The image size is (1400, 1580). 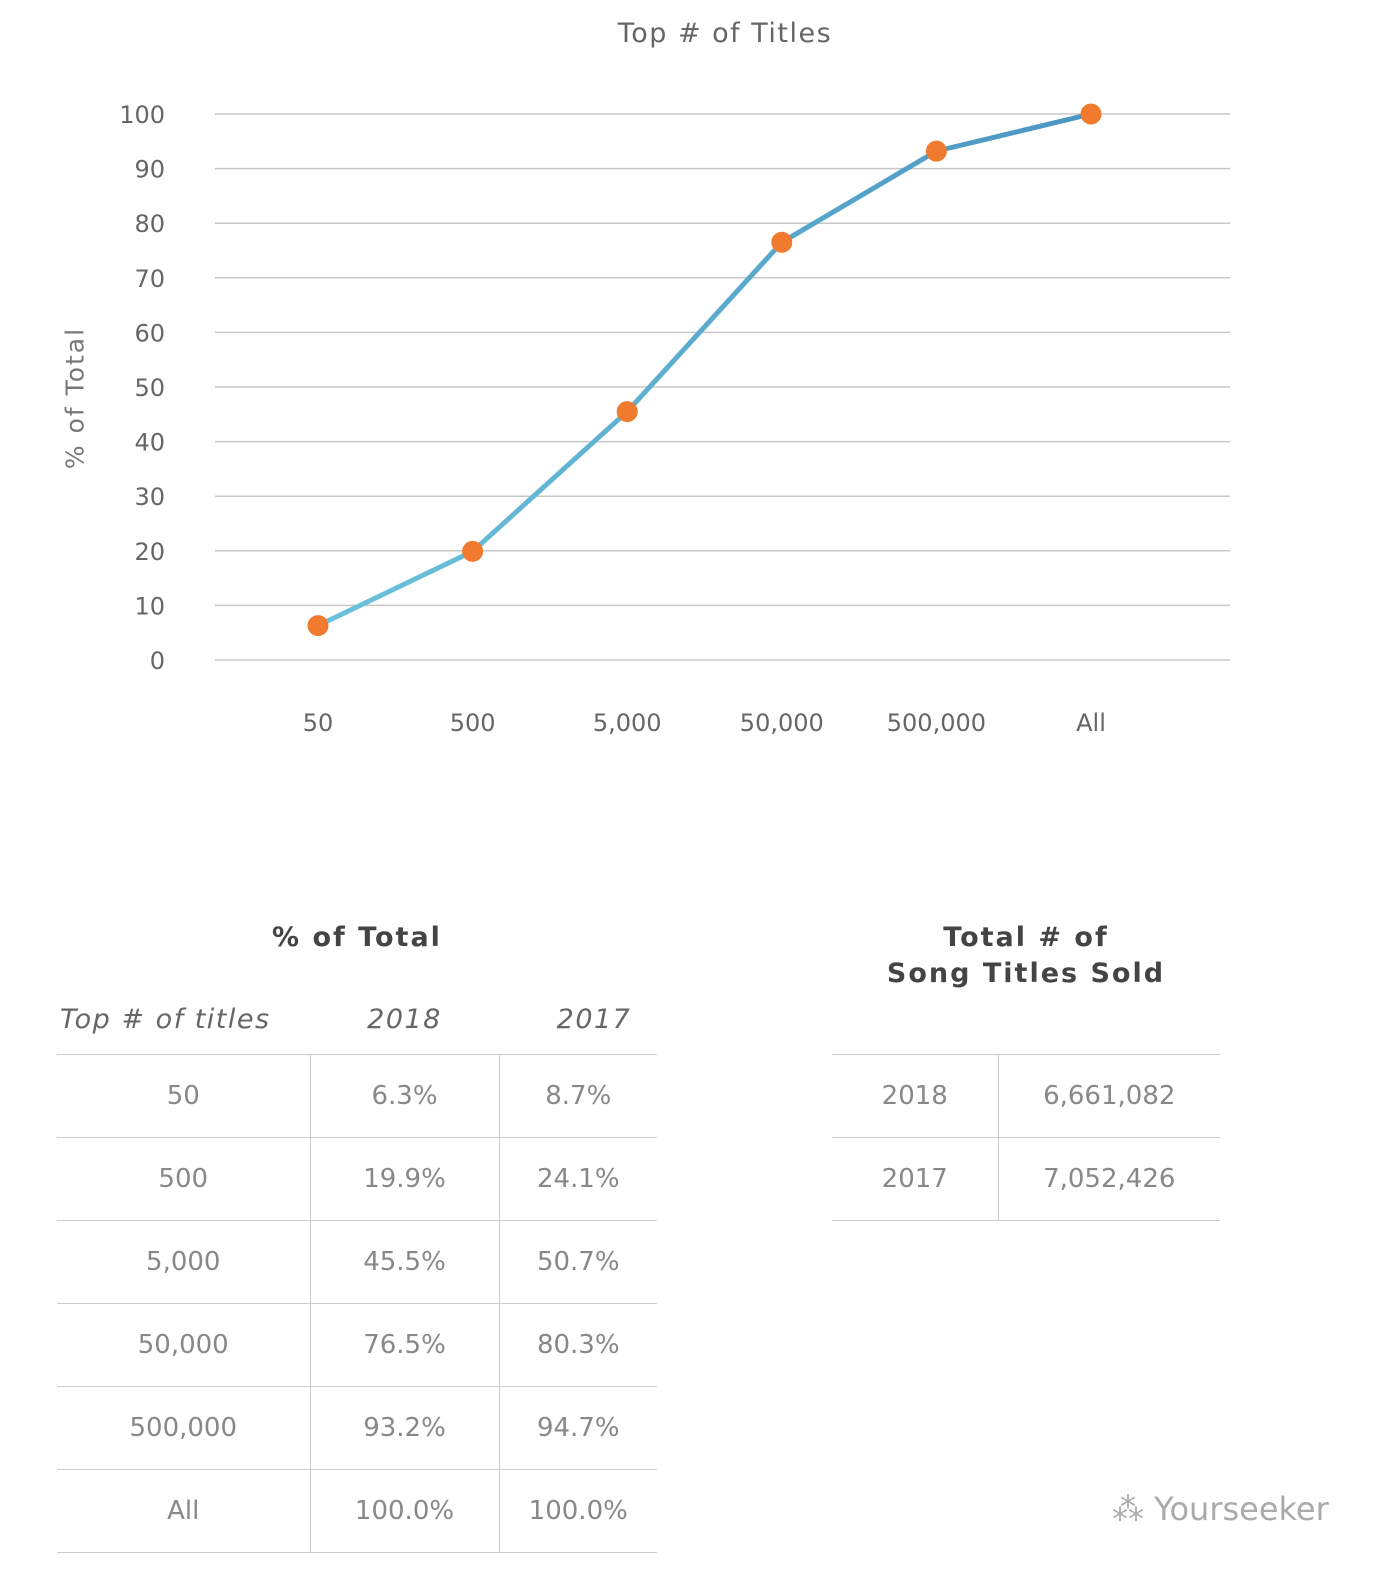 I want to click on table-cell: 2018, so click(x=915, y=1096).